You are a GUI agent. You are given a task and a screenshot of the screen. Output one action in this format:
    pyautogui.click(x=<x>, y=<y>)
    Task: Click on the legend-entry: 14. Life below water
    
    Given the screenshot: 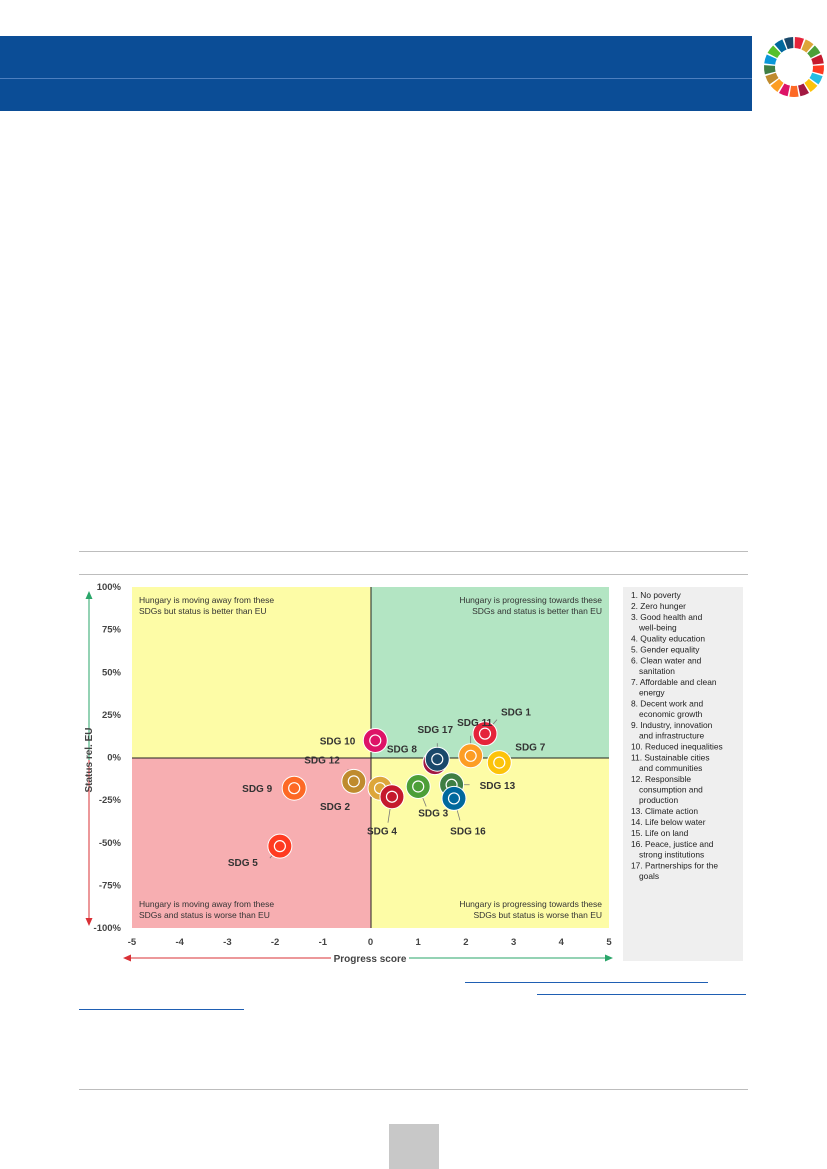 What is the action you would take?
    pyautogui.click(x=668, y=822)
    